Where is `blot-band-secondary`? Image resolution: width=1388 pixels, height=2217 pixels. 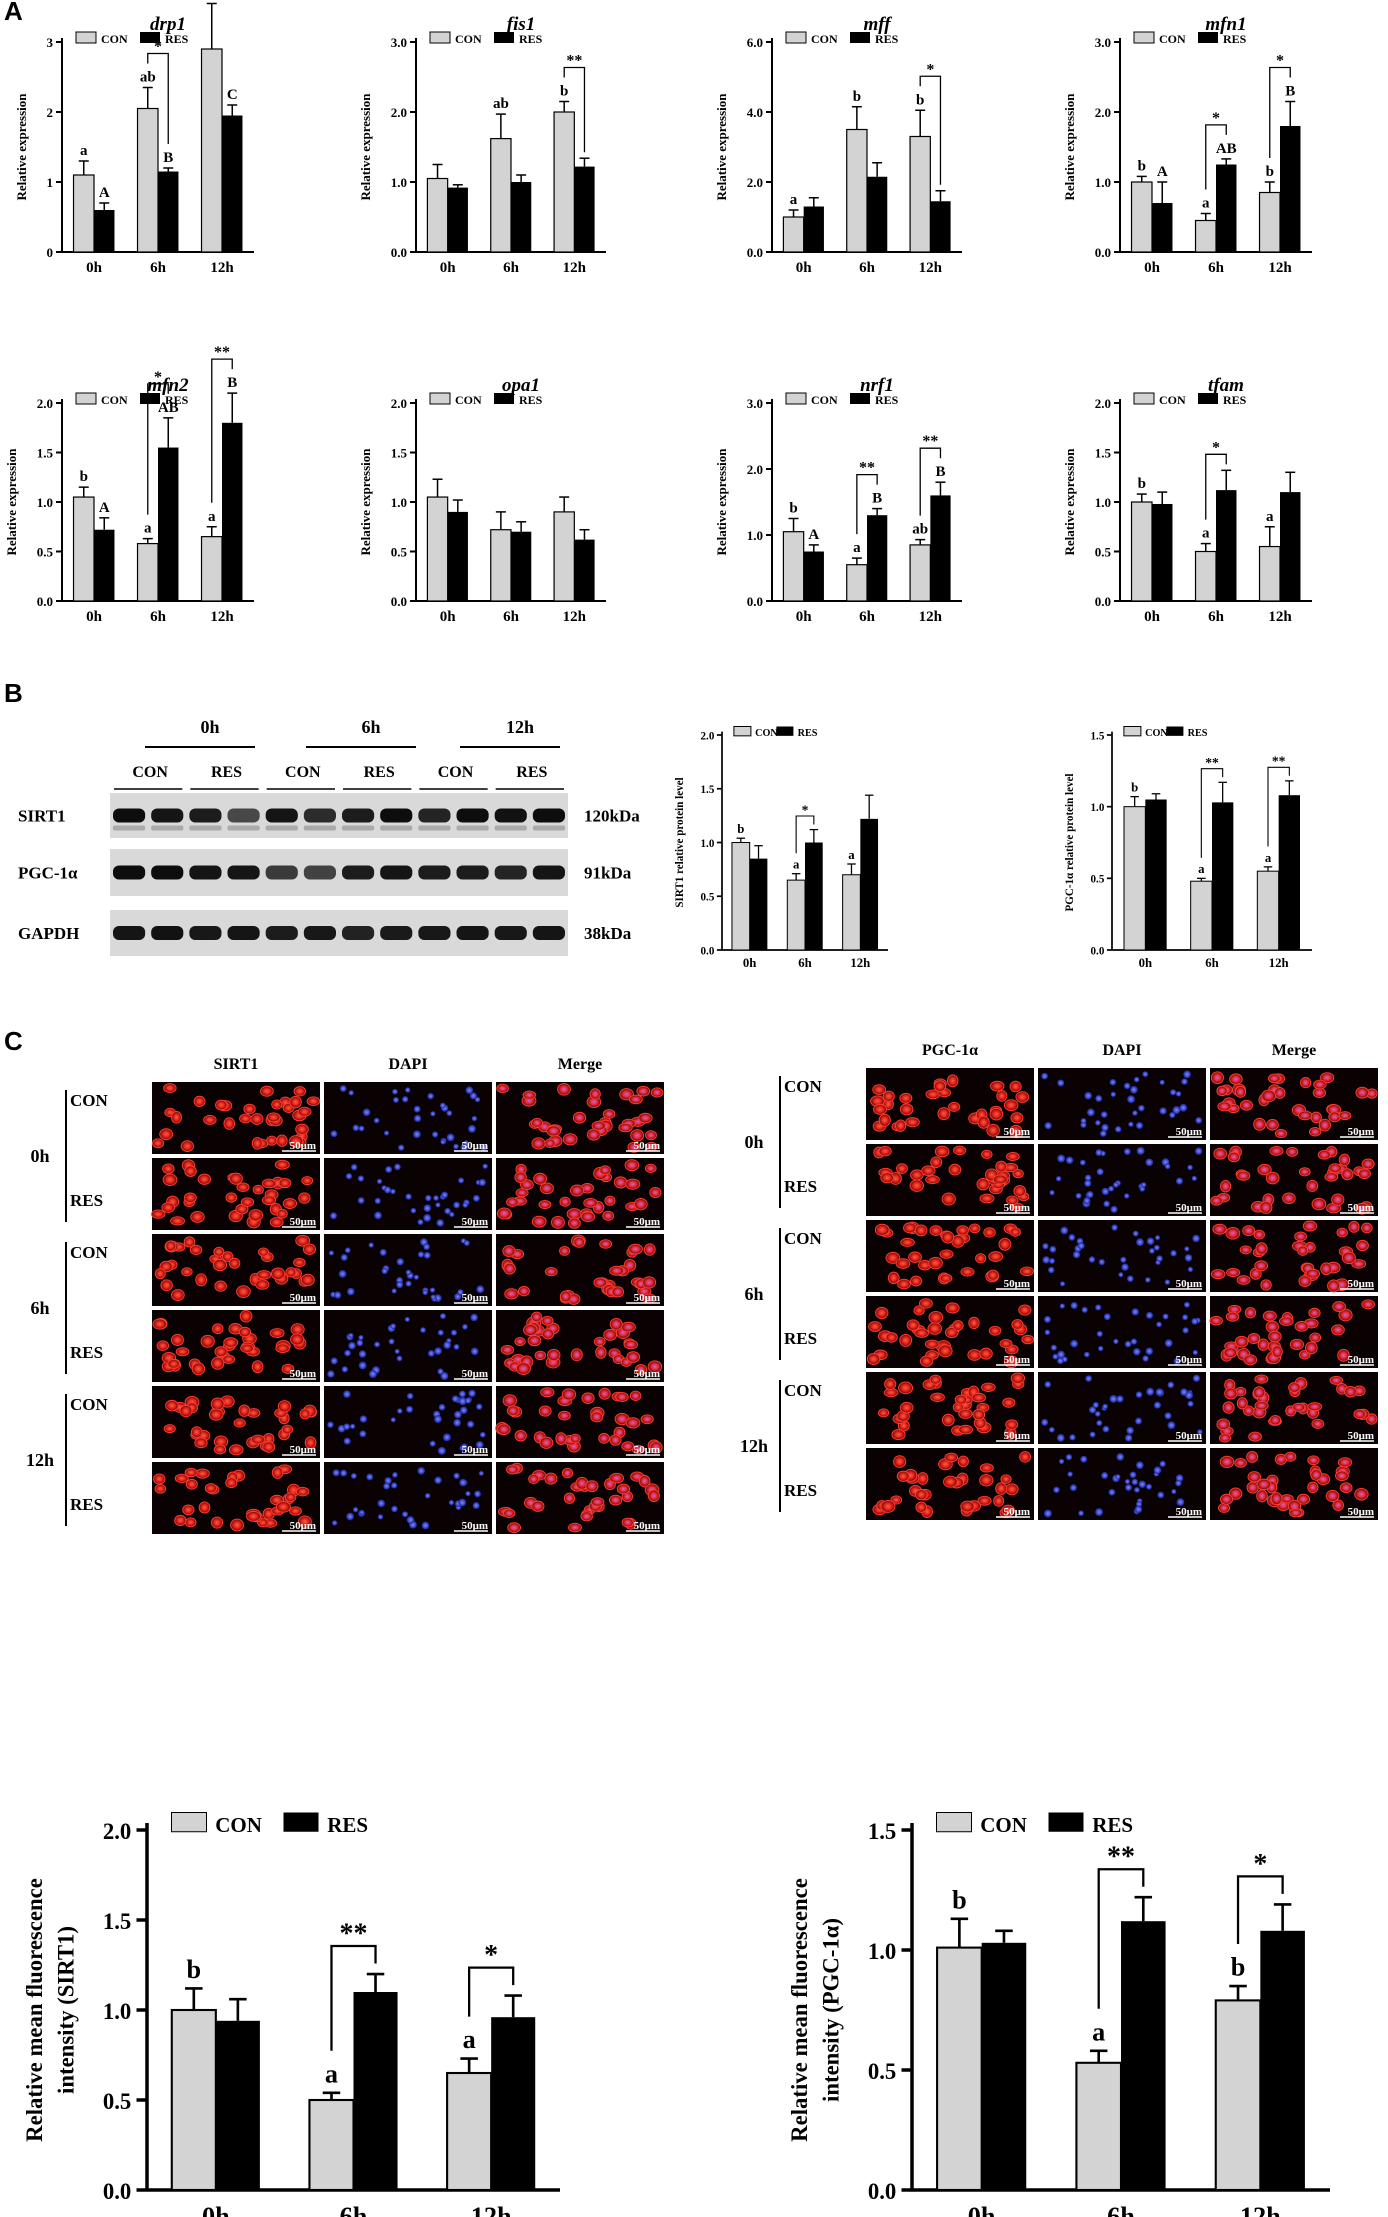
blot-band-secondary is located at coordinates (243, 828).